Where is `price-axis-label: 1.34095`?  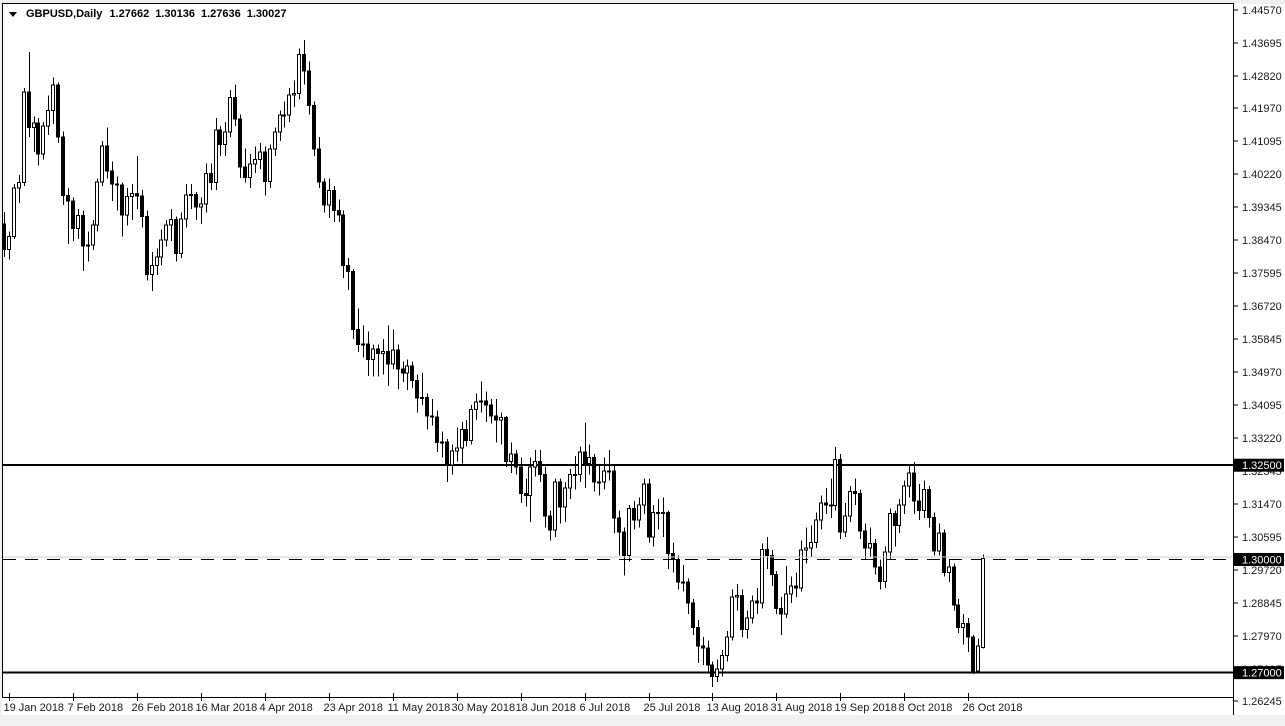 price-axis-label: 1.34095 is located at coordinates (1262, 406).